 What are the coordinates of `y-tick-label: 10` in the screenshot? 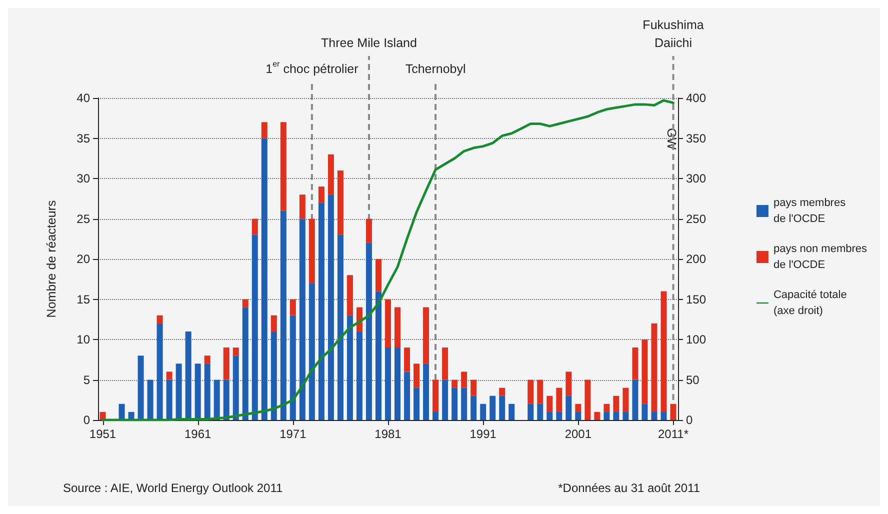 It's located at (83, 339).